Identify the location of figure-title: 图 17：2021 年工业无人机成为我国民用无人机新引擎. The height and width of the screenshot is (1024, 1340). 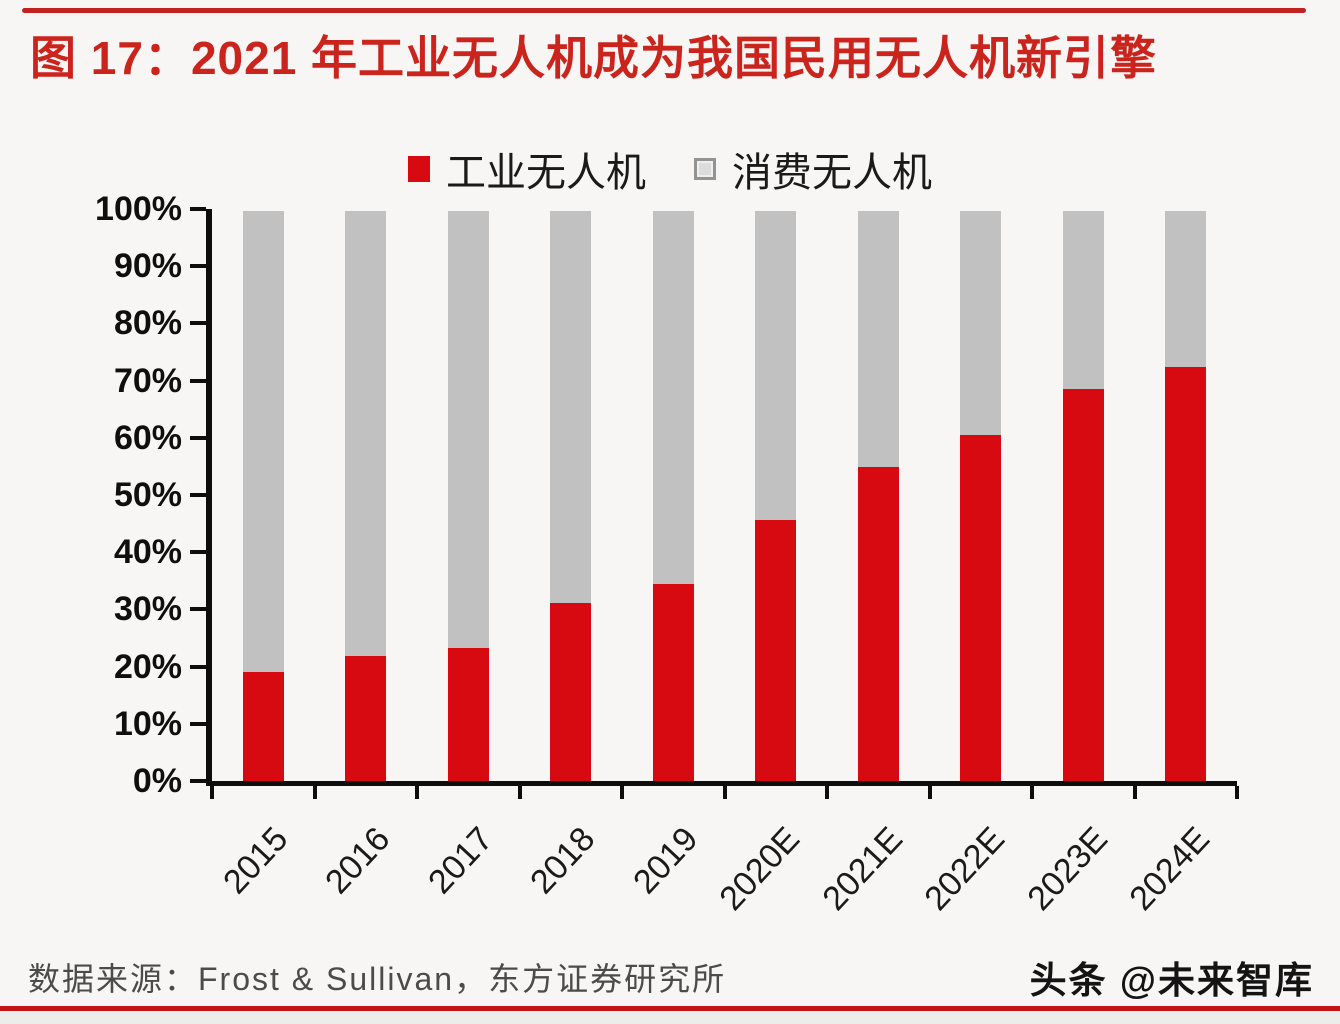
(594, 58).